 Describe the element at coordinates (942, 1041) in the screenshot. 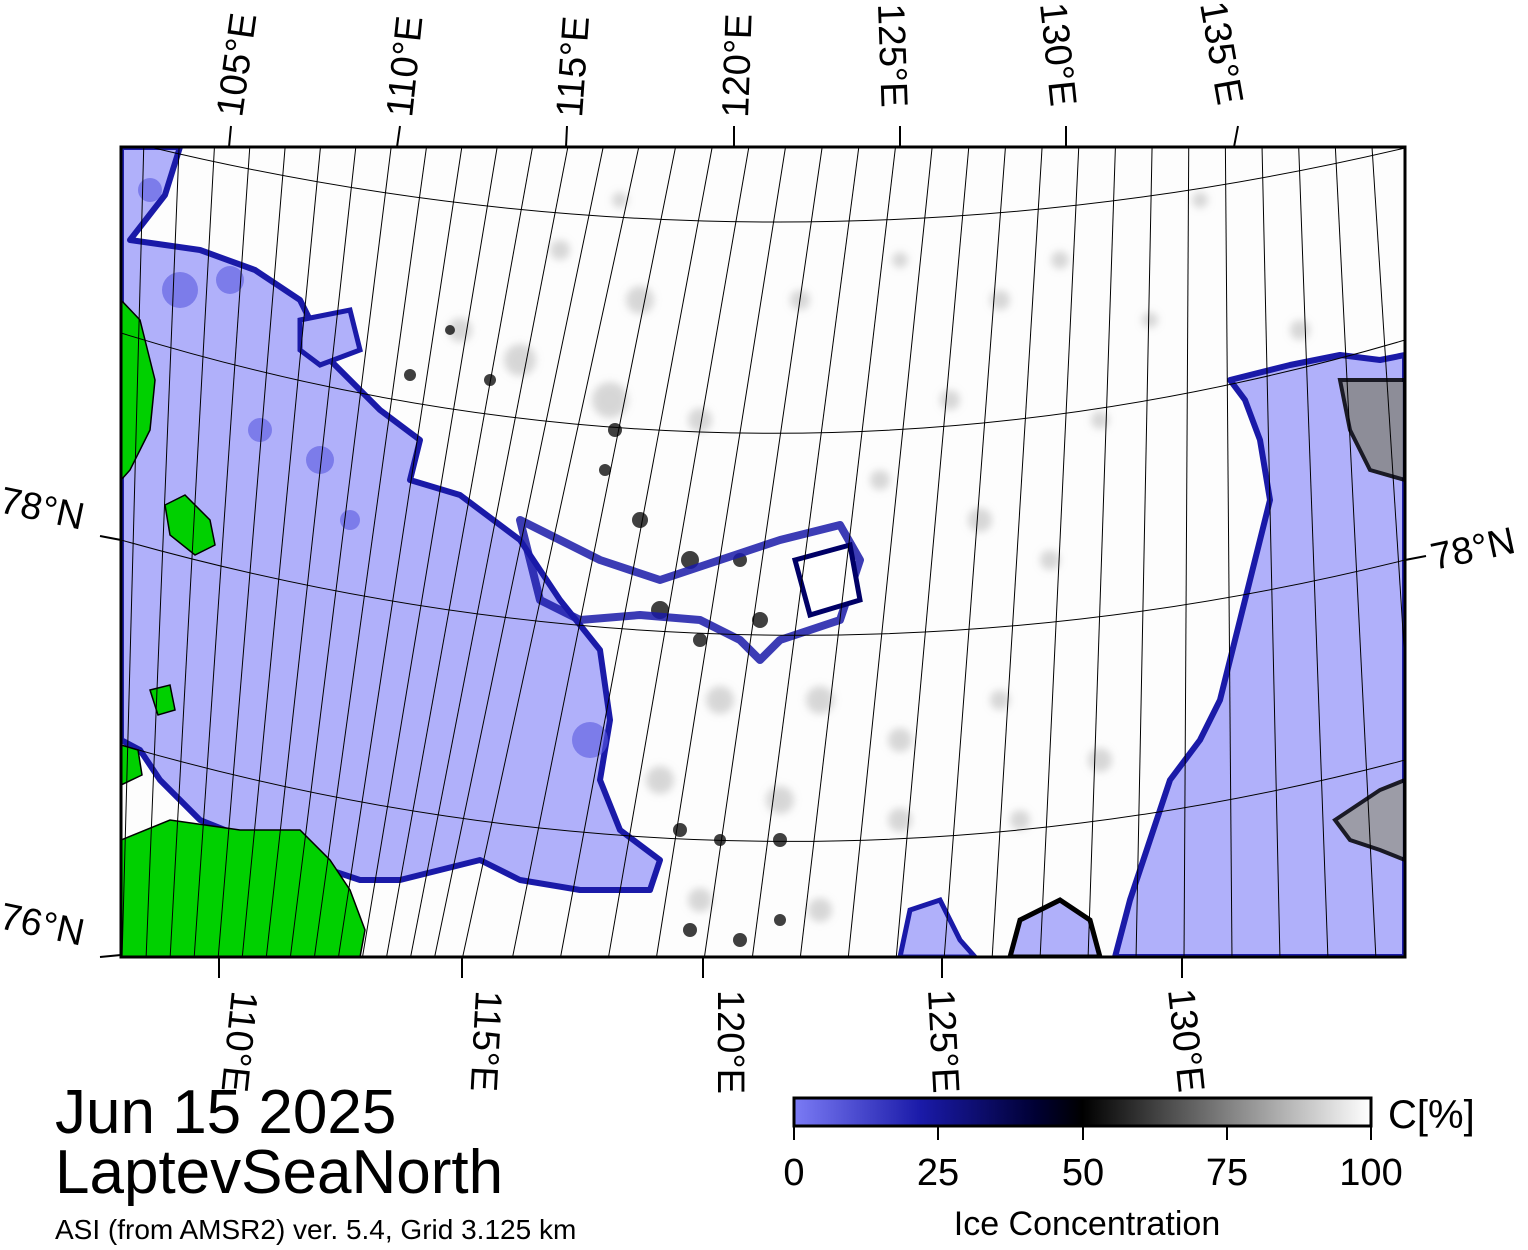

I see `bottom-label-125E: 125°E` at that location.